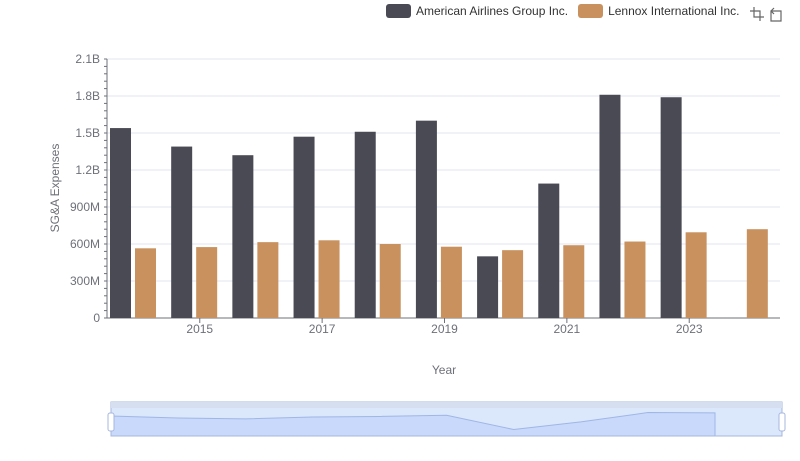 This screenshot has height=461, width=800. I want to click on x-axis: 2015 2017 2019 2021 2023, so click(444, 327).